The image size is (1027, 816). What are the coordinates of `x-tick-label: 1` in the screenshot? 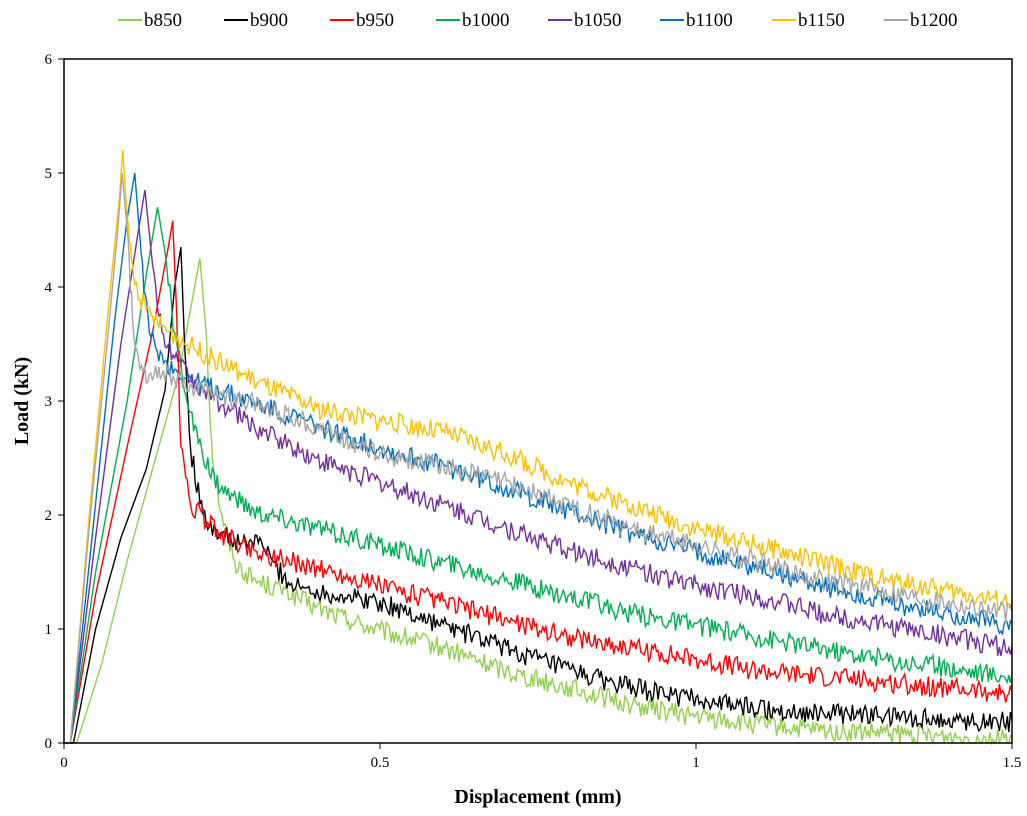 It's located at (696, 763).